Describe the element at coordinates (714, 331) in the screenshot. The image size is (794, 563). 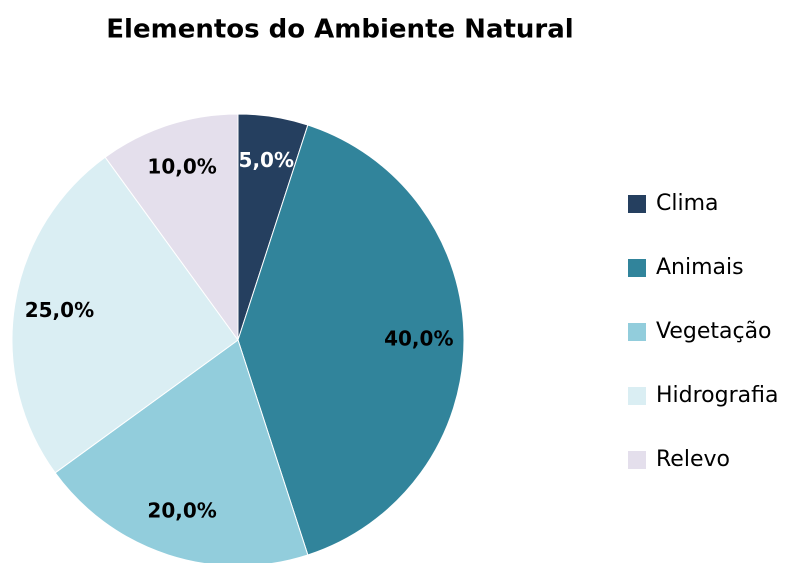
I see `legend-label: Vegetação` at that location.